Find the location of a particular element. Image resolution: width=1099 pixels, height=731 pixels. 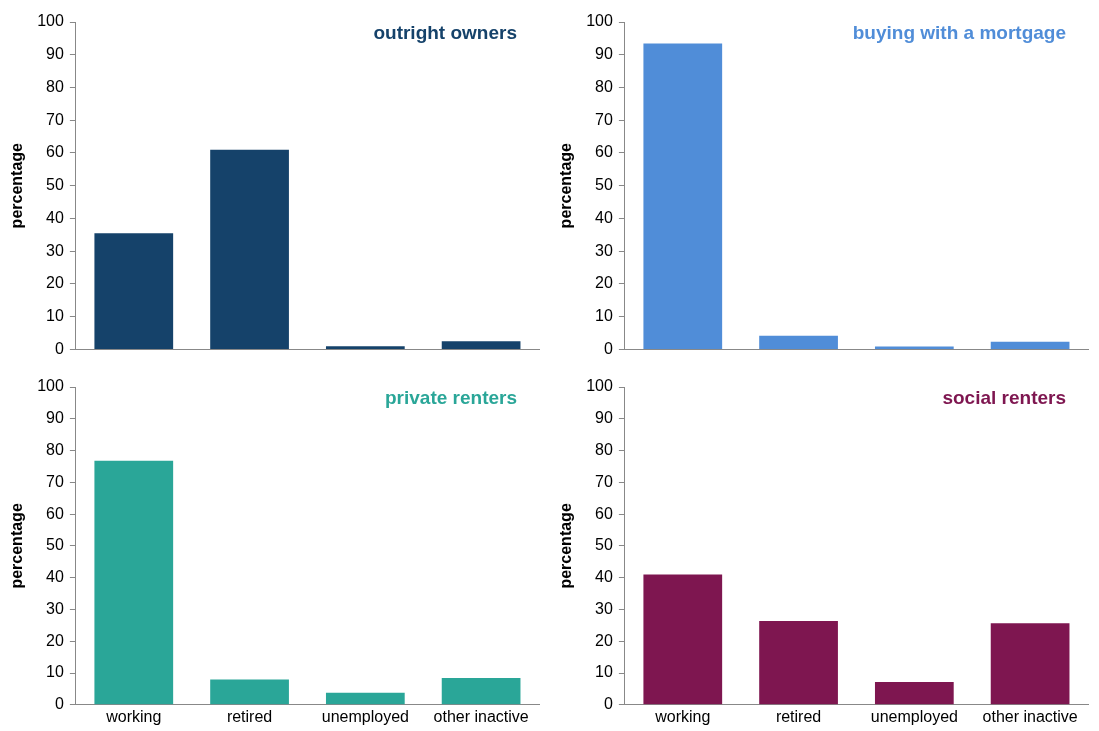

chart-title: buying with a mortgage is located at coordinates (959, 32).